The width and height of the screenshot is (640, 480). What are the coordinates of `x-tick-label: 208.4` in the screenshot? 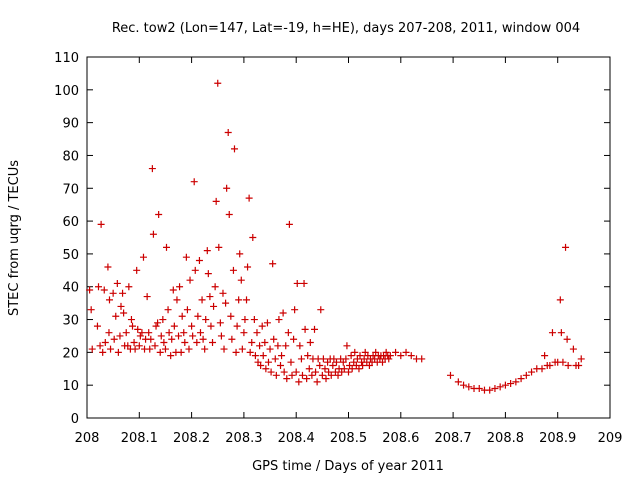 It's located at (296, 438).